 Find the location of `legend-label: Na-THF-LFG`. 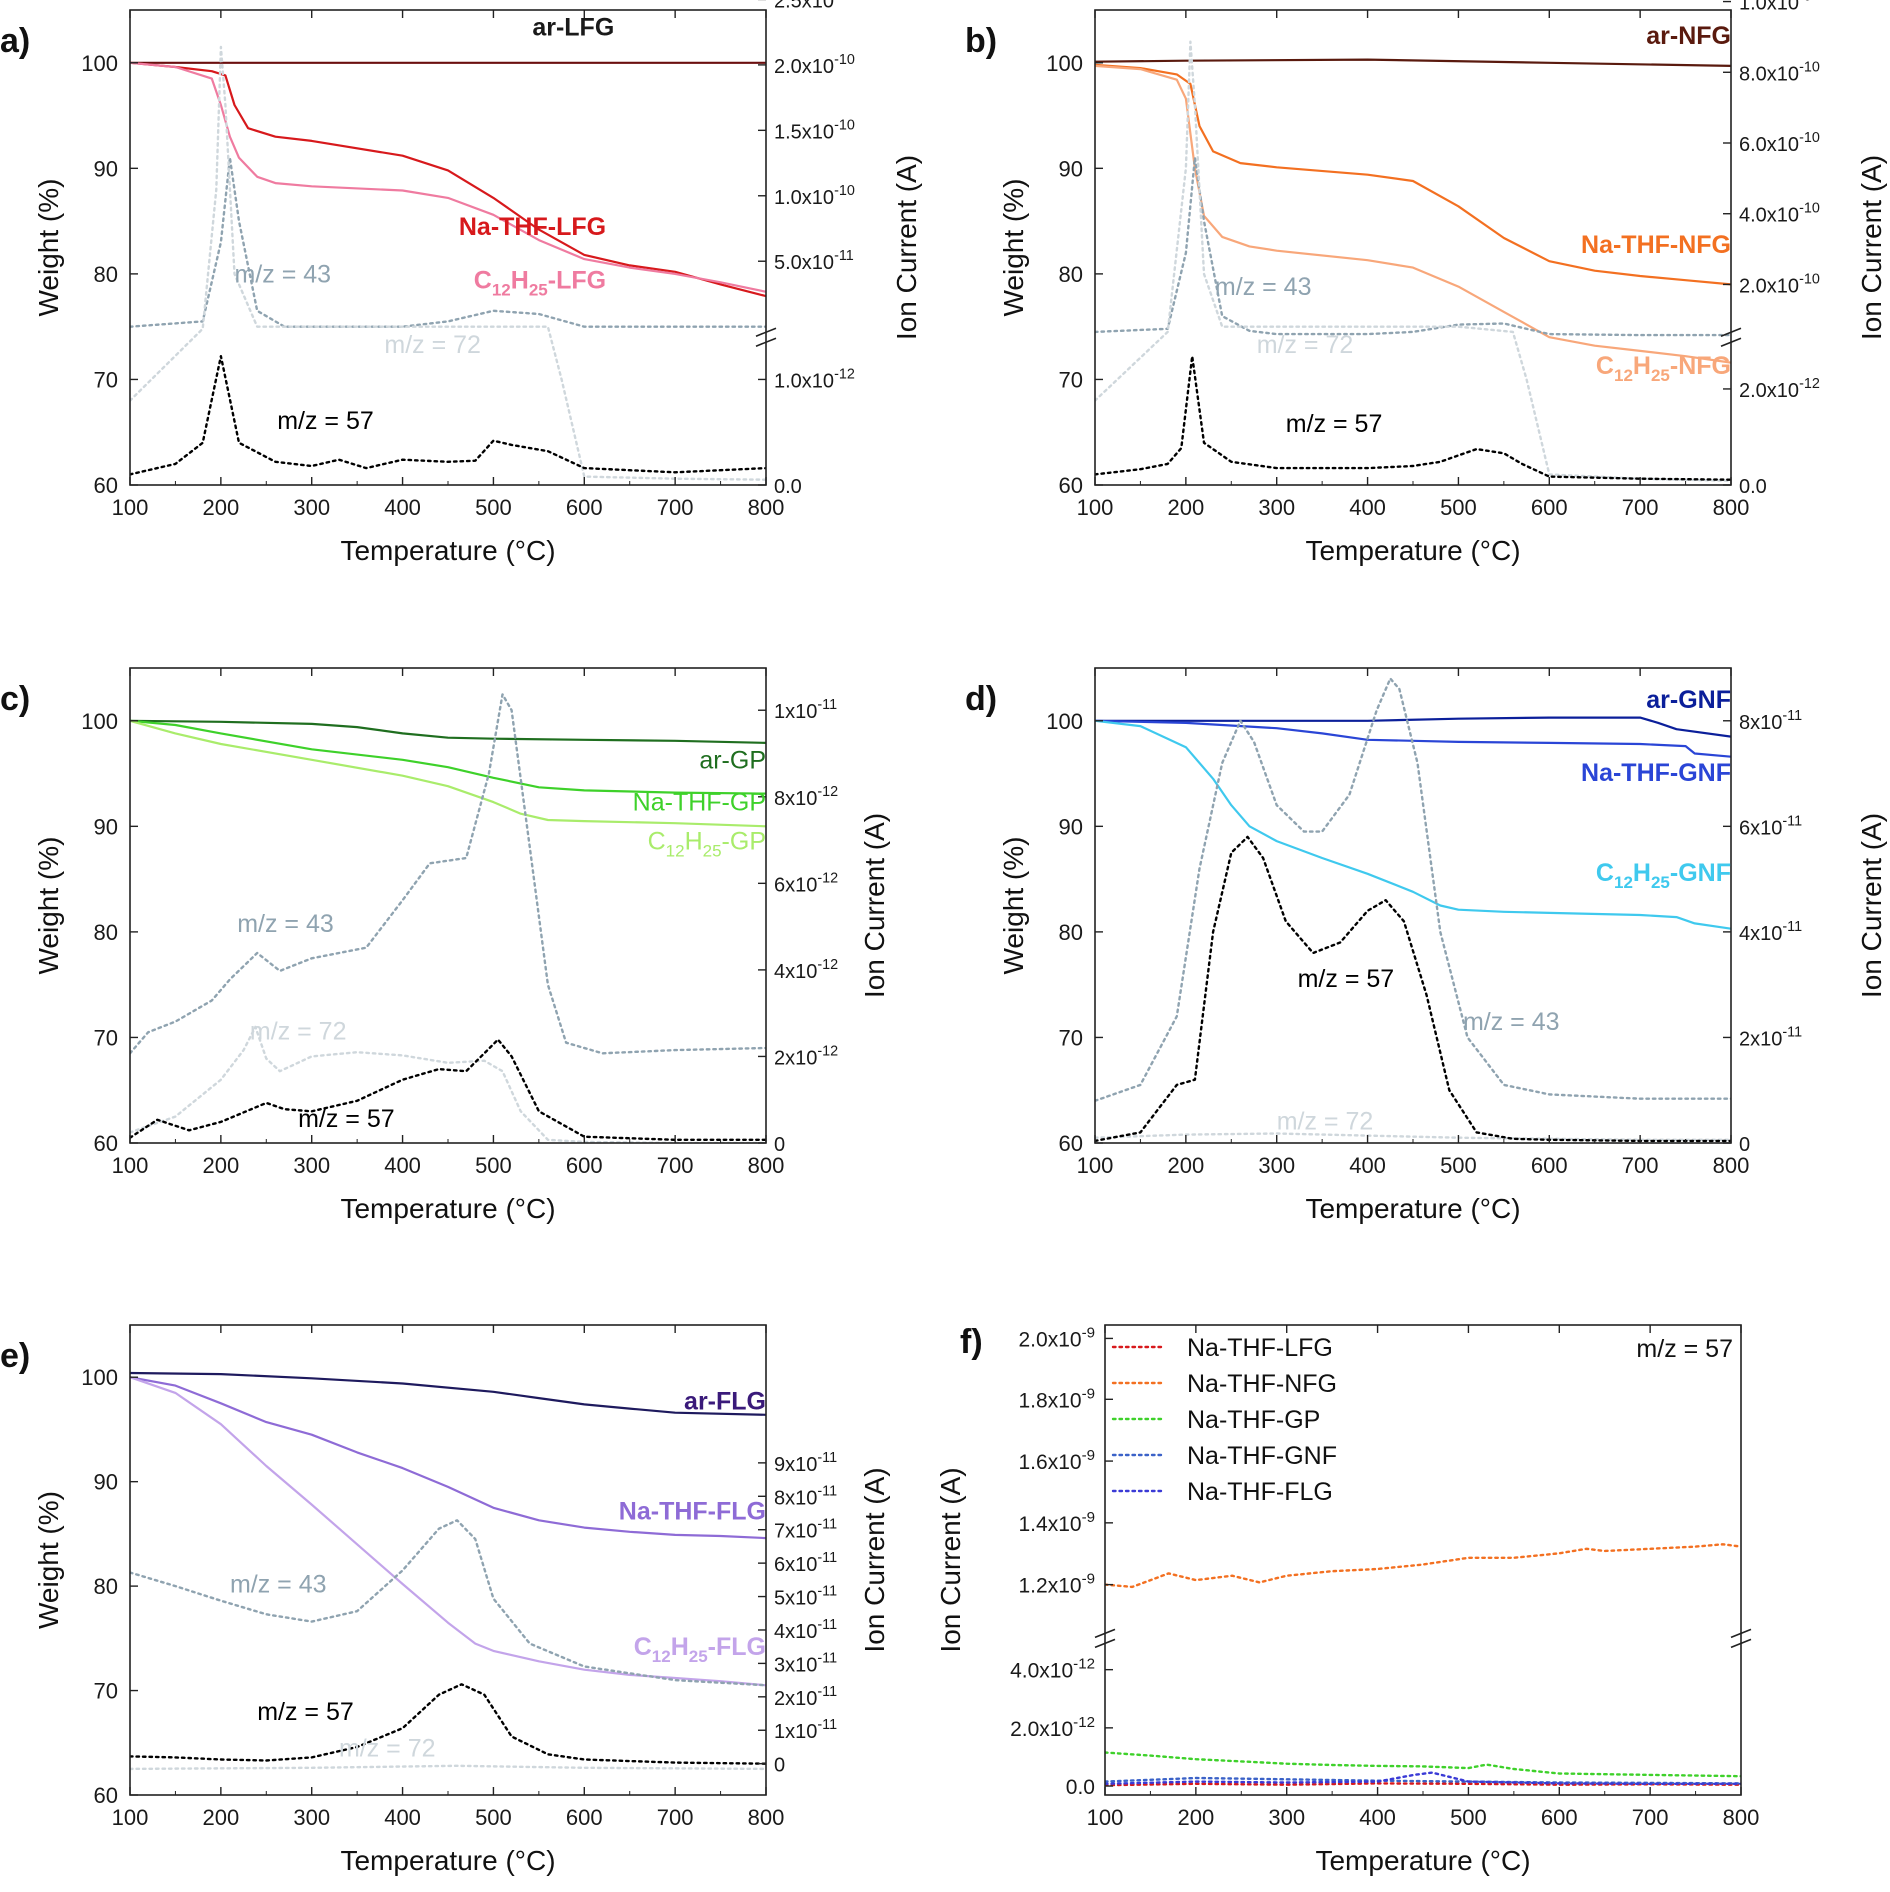

legend-label: Na-THF-LFG is located at coordinates (1260, 1348).